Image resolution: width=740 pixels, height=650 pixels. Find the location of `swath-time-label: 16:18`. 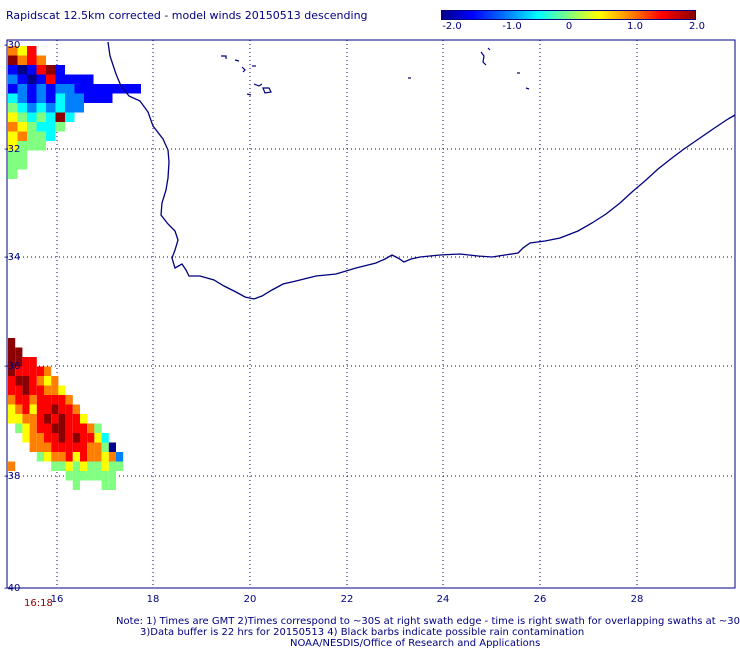

swath-time-label: 16:18 is located at coordinates (38, 603).